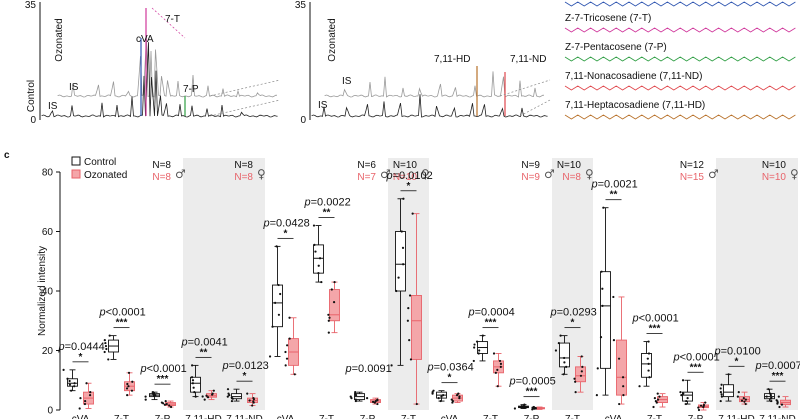  Describe the element at coordinates (7, 155) in the screenshot. I see `panel-label-c: c` at that location.